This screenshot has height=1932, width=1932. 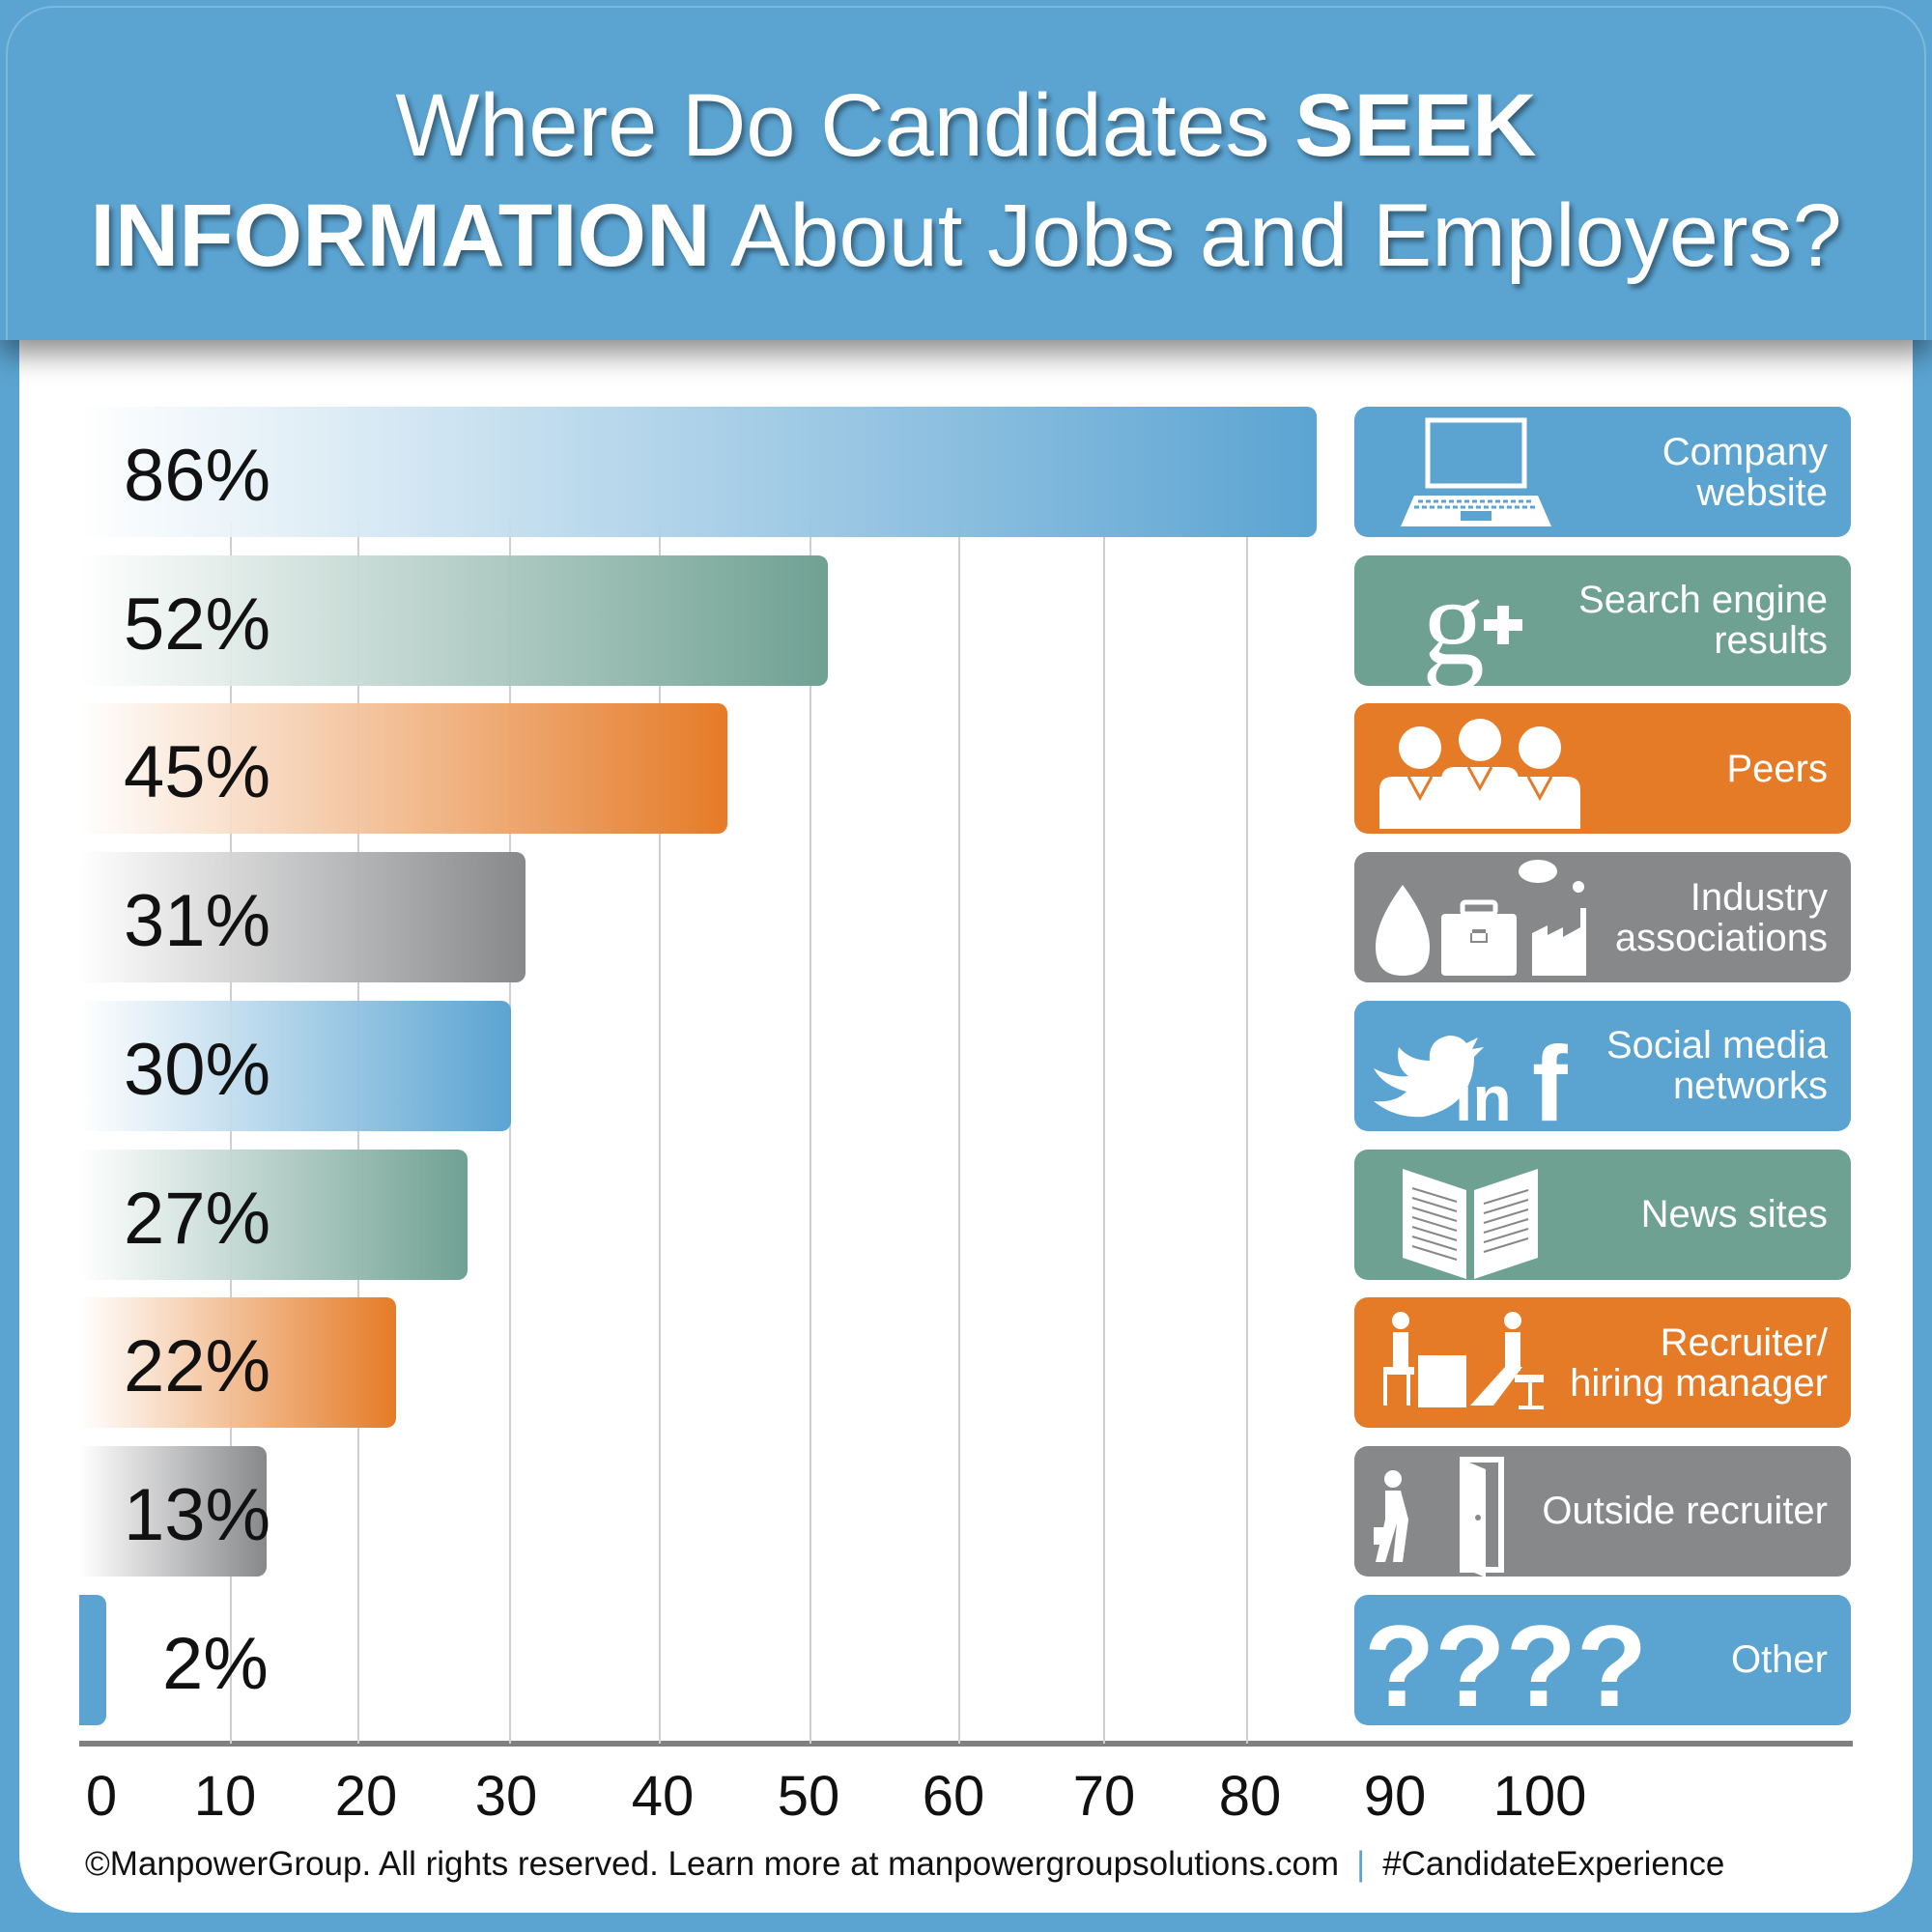 I want to click on category-label: Peers, so click(x=1778, y=769).